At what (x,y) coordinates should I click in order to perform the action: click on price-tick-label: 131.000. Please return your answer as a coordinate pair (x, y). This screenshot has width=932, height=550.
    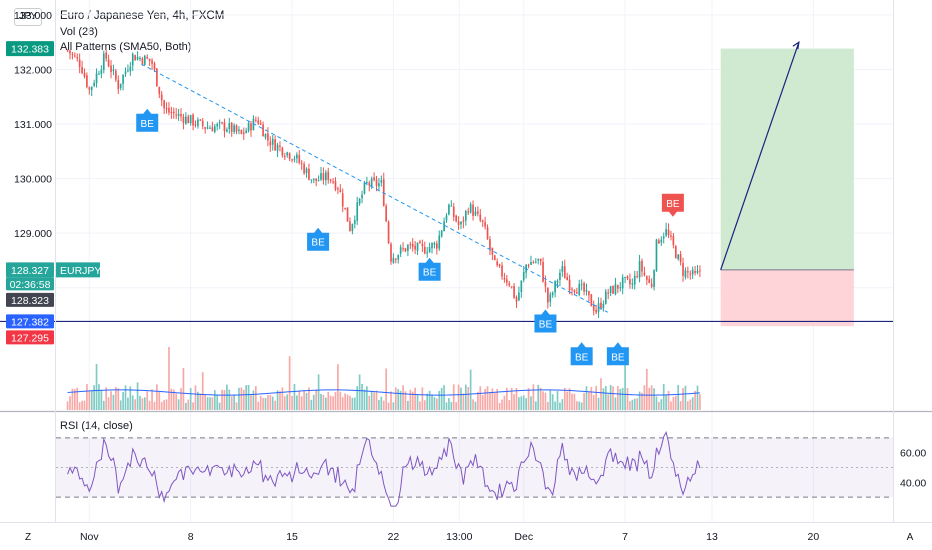
    Looking at the image, I should click on (33, 125).